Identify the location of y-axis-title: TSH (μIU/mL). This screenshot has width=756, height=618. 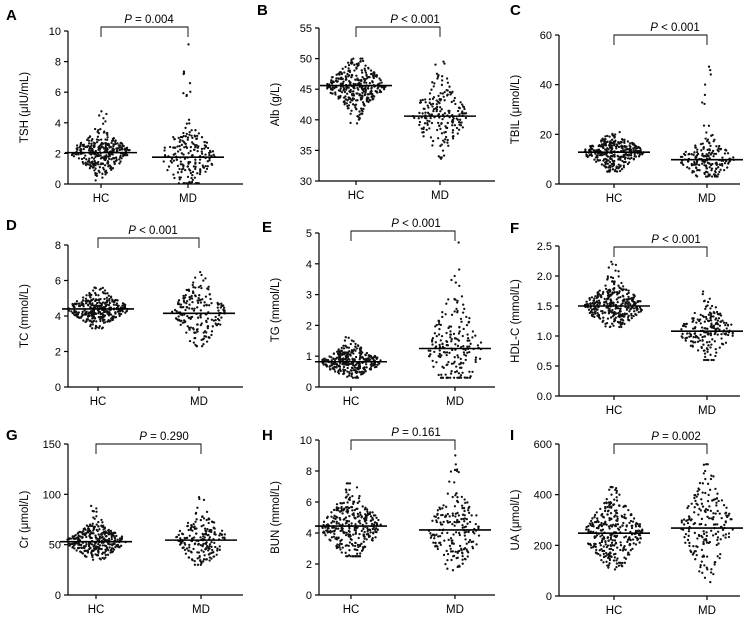
(25, 107).